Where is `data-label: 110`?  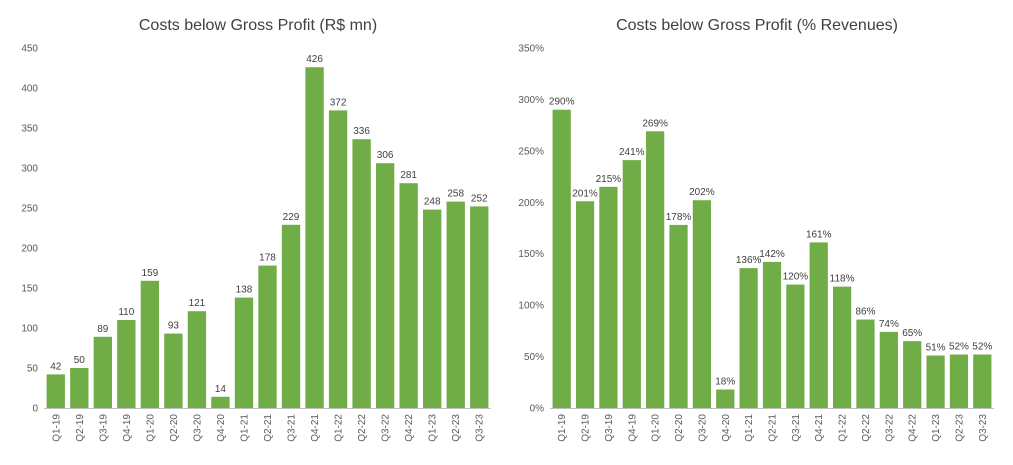 data-label: 110 is located at coordinates (126, 312).